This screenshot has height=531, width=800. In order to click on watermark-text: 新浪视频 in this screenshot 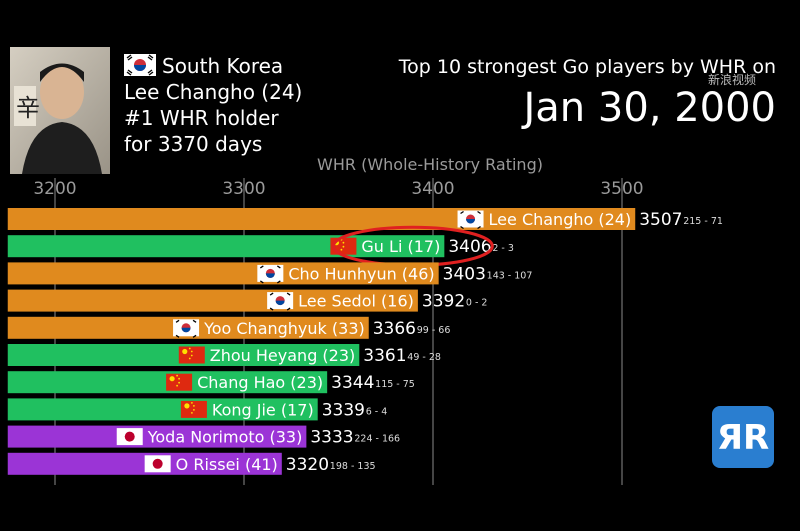, I will do `click(732, 79)`.